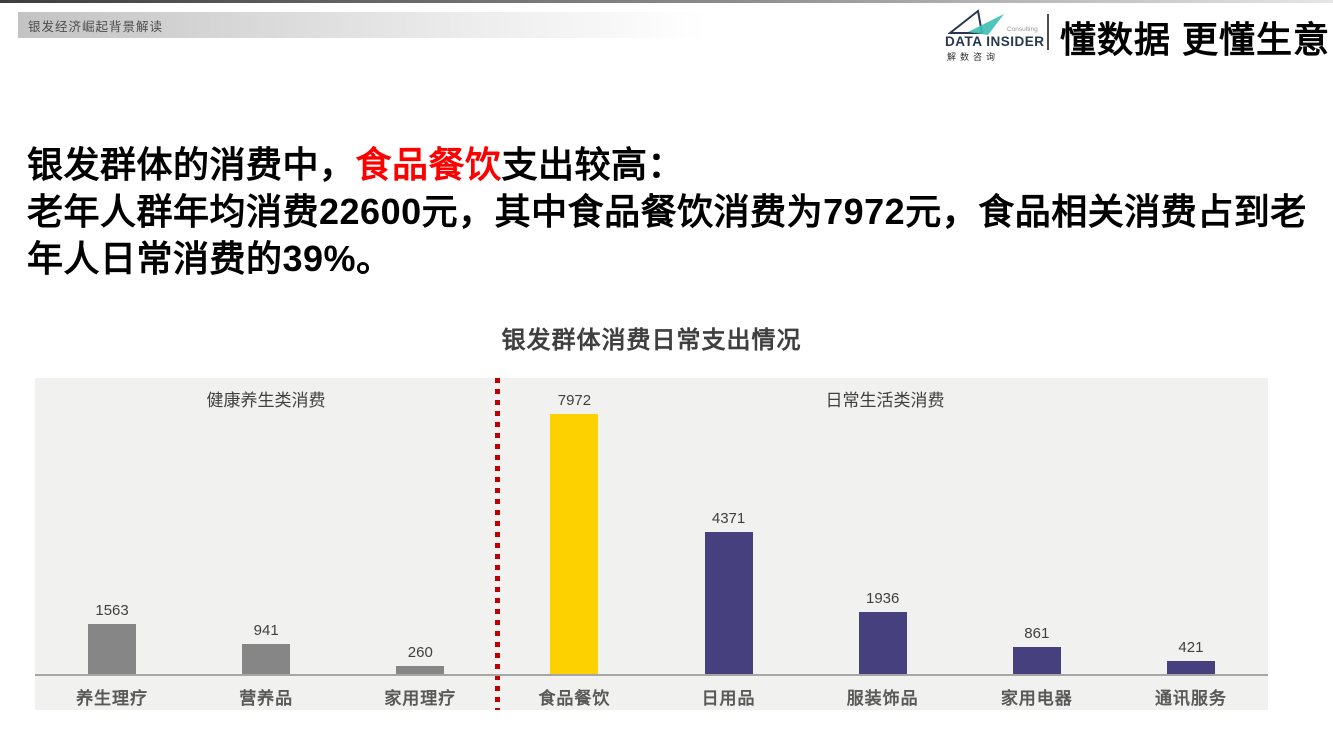 Image resolution: width=1333 pixels, height=750 pixels. I want to click on bar-category-label: 家用理疗, so click(420, 698).